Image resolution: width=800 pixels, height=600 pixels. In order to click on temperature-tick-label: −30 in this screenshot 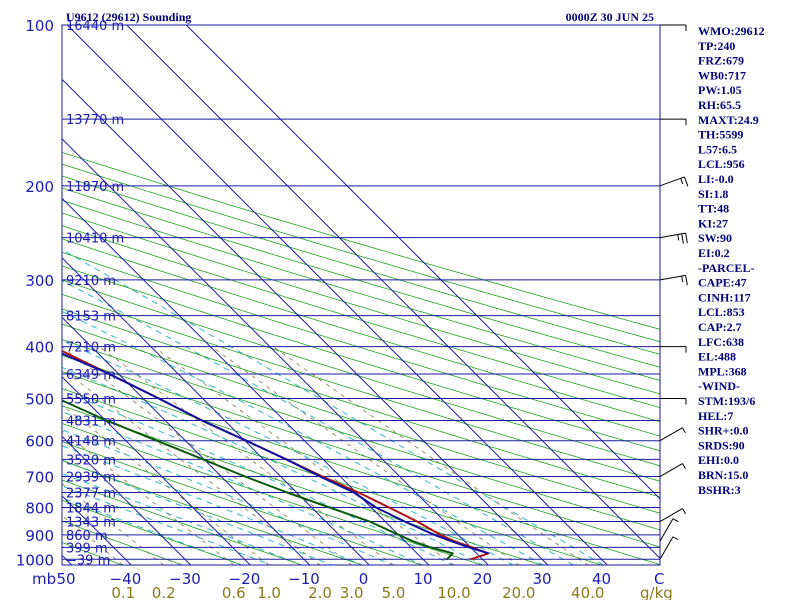, I will do `click(185, 579)`.